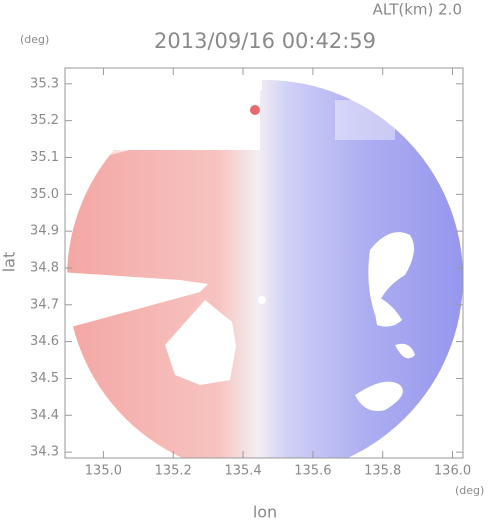  I want to click on x-tick-label: 135.0, so click(103, 471).